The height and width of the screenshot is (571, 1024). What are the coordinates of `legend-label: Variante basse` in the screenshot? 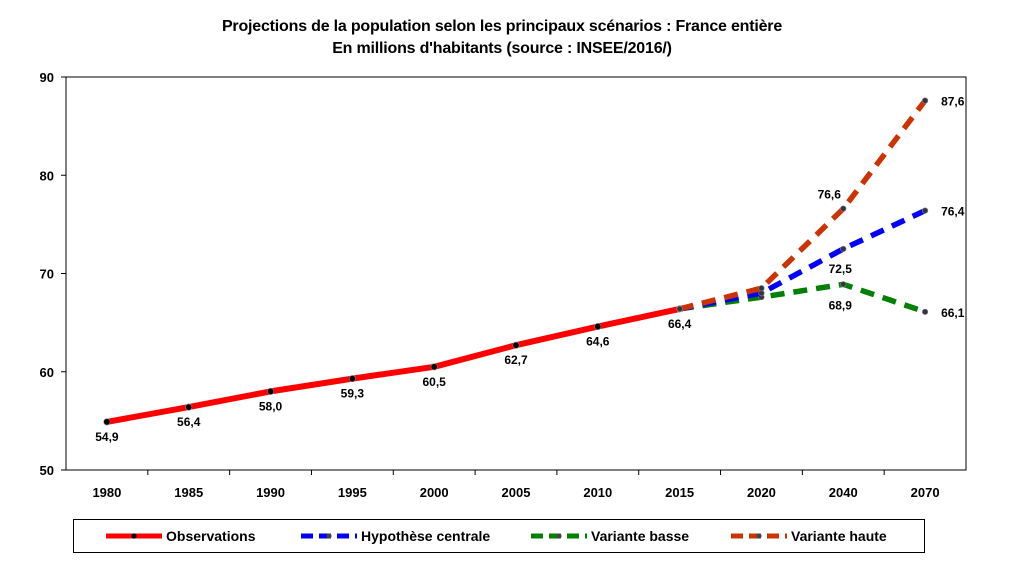 It's located at (640, 536).